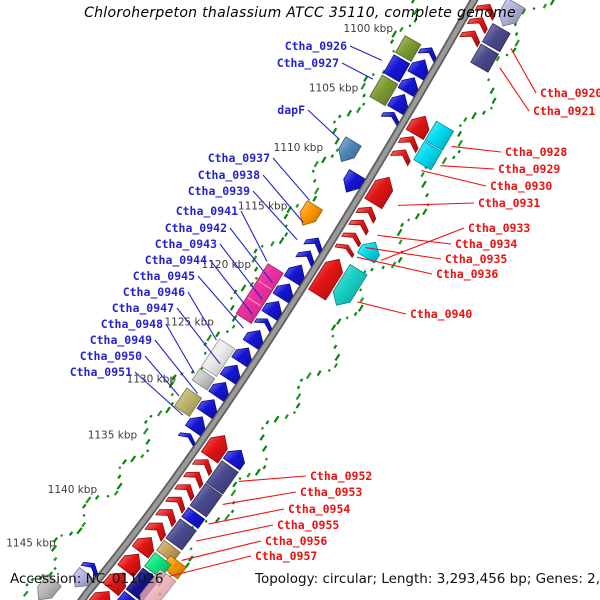 This screenshot has height=600, width=600. I want to click on gene-label: Ctha_0930, so click(521, 186).